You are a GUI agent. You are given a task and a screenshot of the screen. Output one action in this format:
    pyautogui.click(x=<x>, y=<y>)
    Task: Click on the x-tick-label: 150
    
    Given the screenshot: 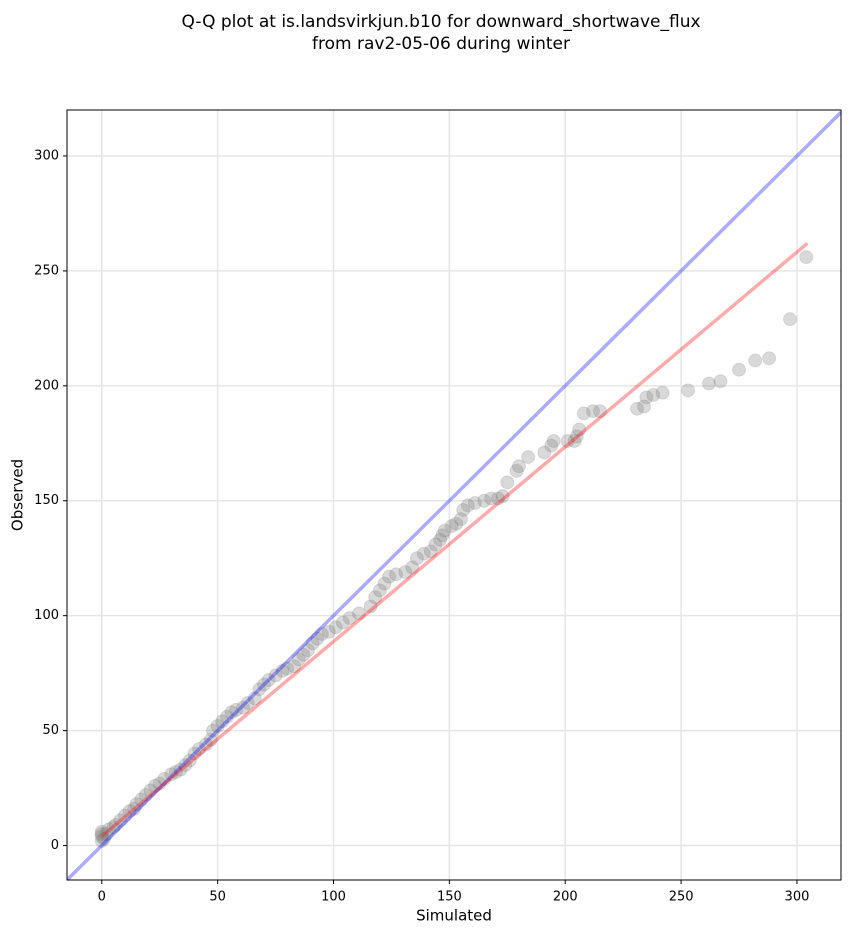 What is the action you would take?
    pyautogui.click(x=449, y=897)
    